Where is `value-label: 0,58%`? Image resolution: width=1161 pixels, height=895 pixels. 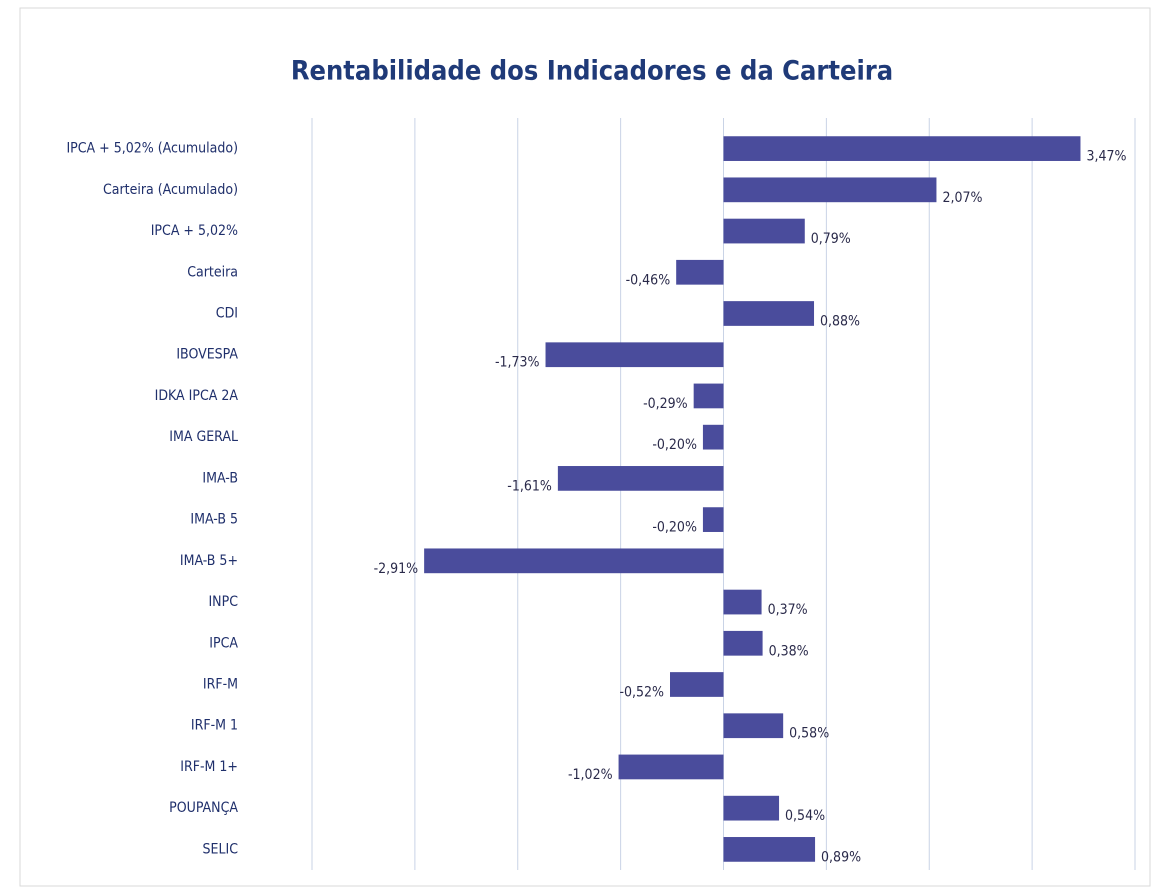 value-label: 0,58% is located at coordinates (809, 734).